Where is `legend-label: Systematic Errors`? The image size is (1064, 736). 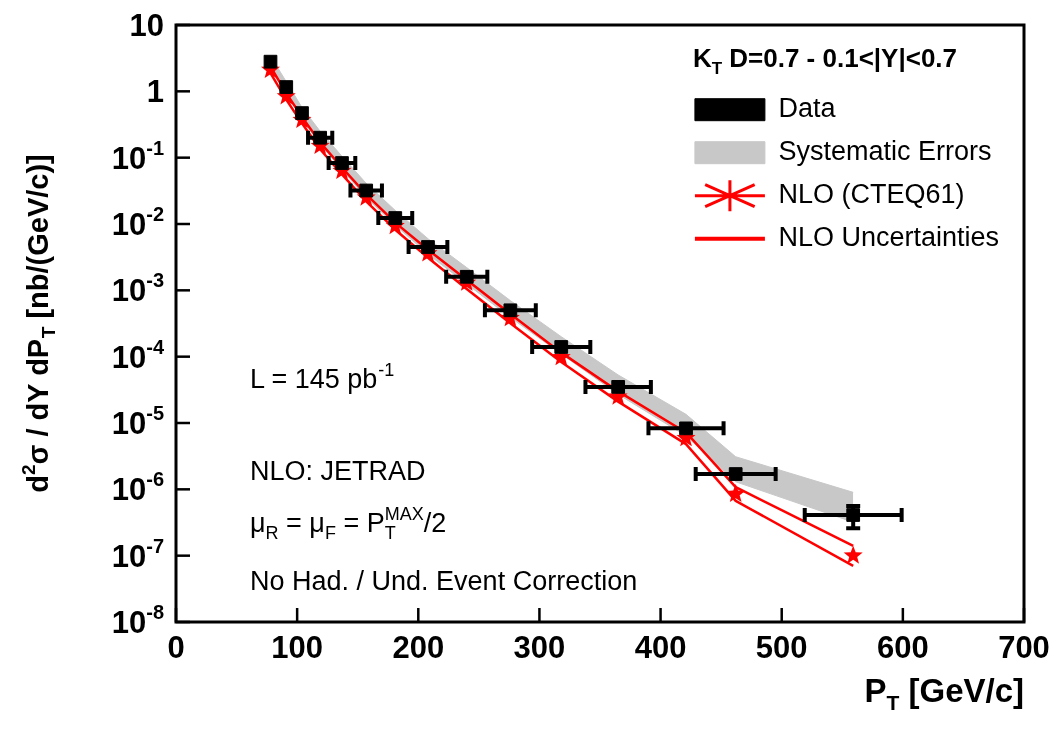 legend-label: Systematic Errors is located at coordinates (885, 151).